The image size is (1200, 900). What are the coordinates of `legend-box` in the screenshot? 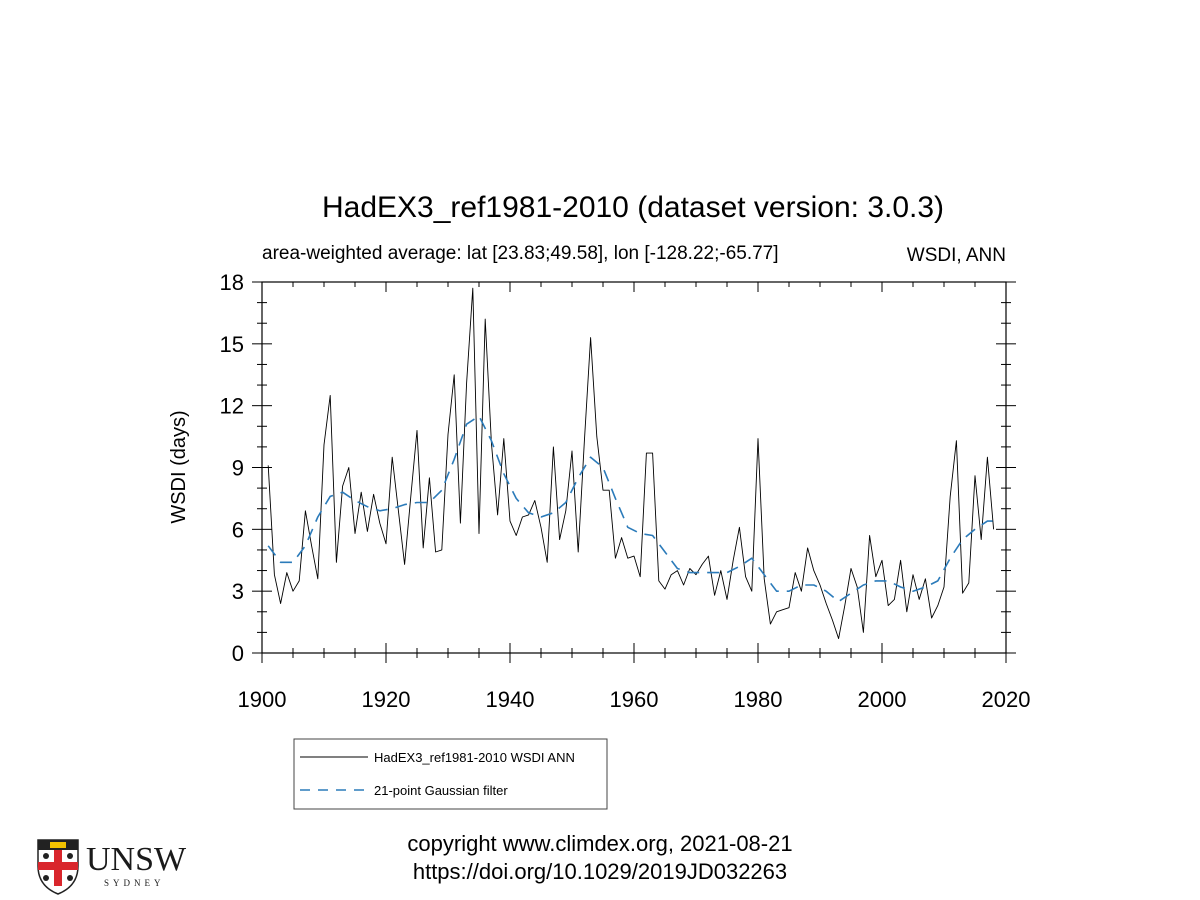 It's located at (450, 774).